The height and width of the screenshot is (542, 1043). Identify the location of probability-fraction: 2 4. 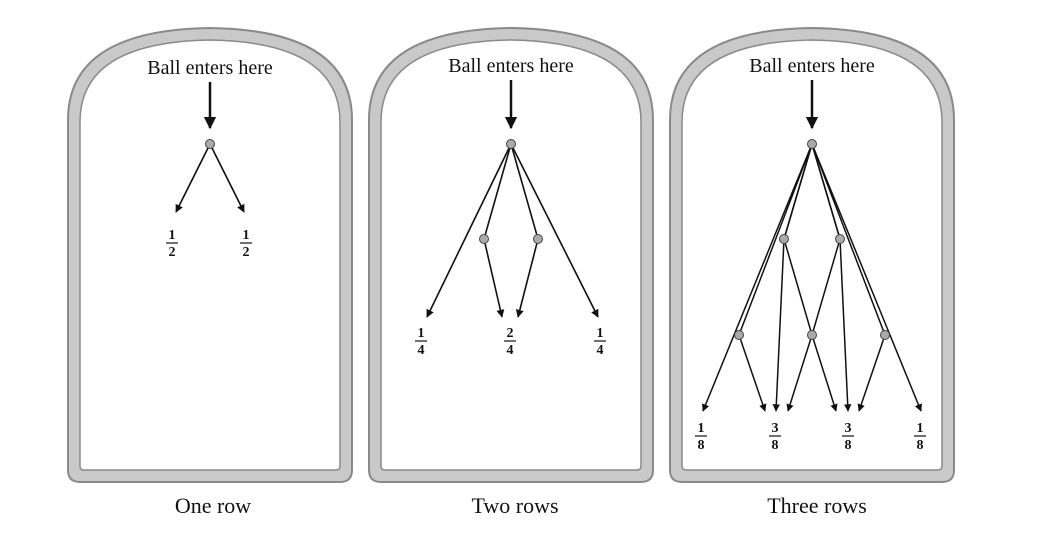
(510, 342).